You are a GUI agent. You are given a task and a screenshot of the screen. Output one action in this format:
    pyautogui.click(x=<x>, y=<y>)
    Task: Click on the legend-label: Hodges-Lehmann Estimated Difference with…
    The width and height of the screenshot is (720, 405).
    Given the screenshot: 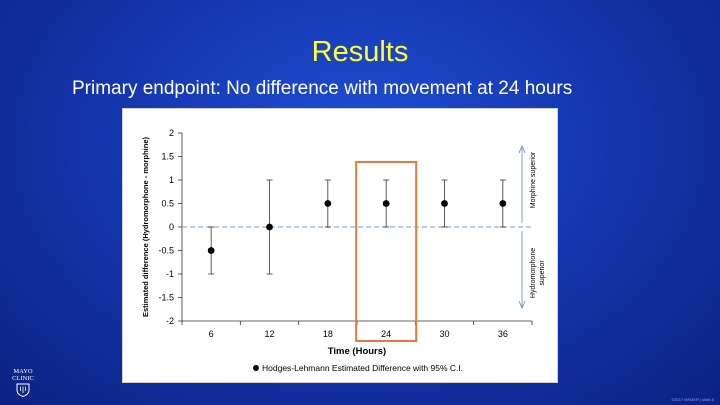 What is the action you would take?
    pyautogui.click(x=362, y=368)
    